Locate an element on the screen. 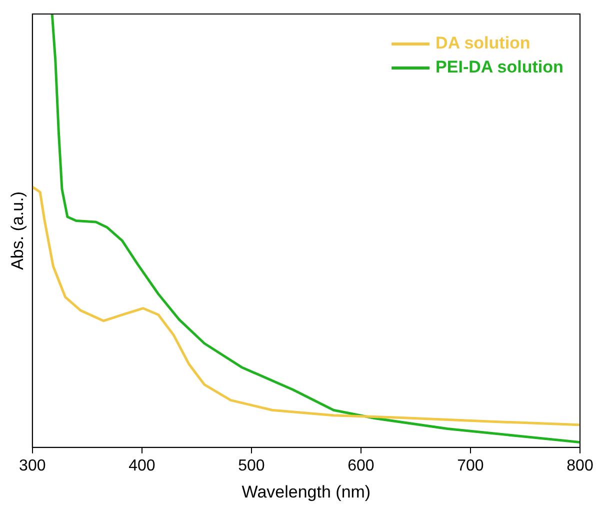  legend-label: DA solution is located at coordinates (483, 43).